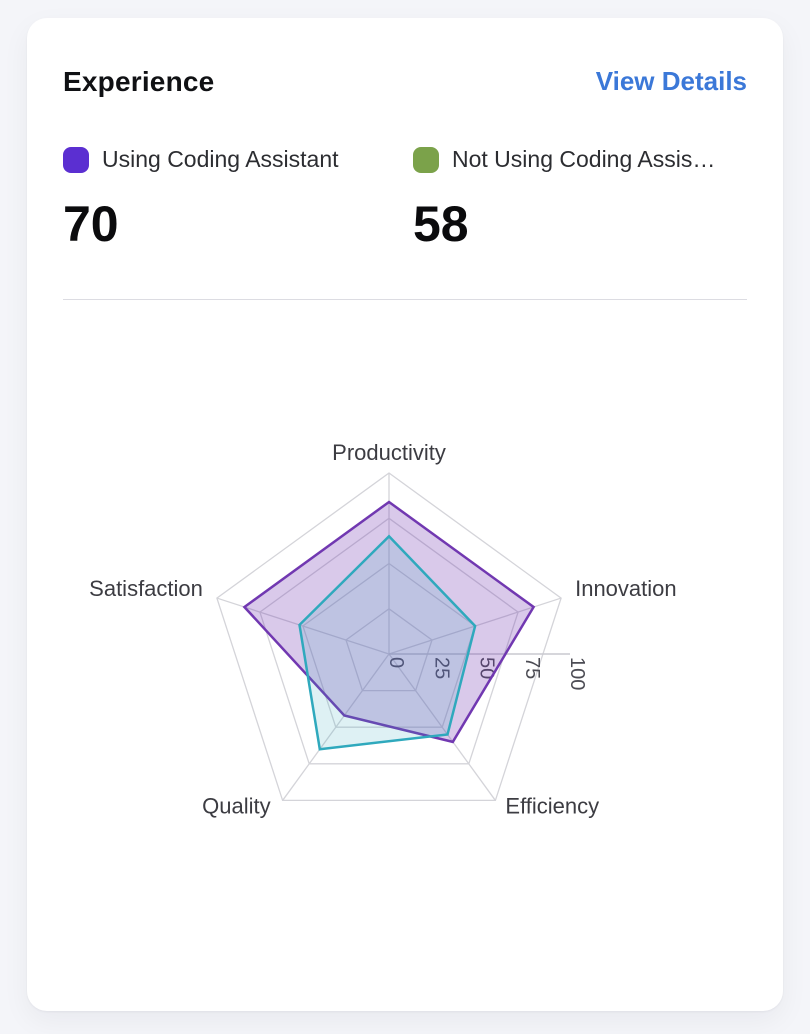 The width and height of the screenshot is (810, 1034). What do you see at coordinates (76, 159) in the screenshot?
I see `legend-swatch-using-coding-assistant-icon` at bounding box center [76, 159].